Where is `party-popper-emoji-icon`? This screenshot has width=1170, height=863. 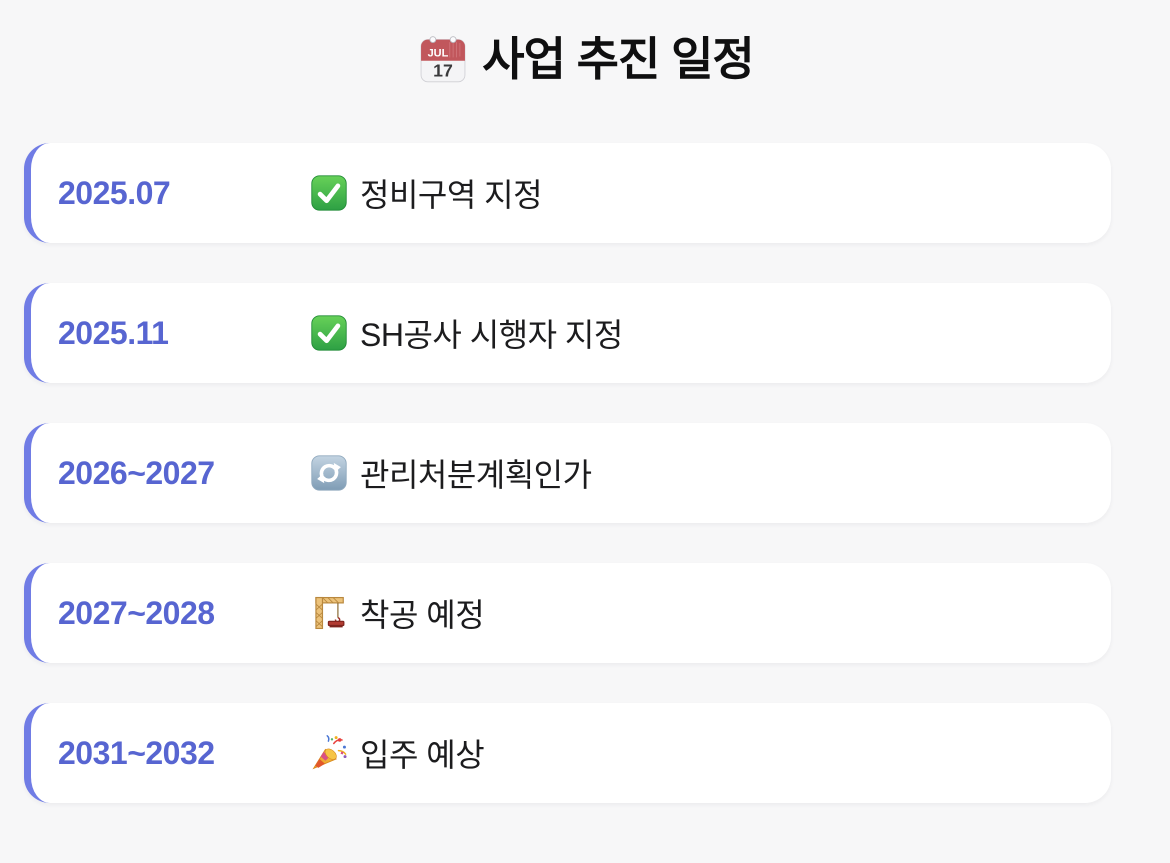 party-popper-emoji-icon is located at coordinates (329, 753).